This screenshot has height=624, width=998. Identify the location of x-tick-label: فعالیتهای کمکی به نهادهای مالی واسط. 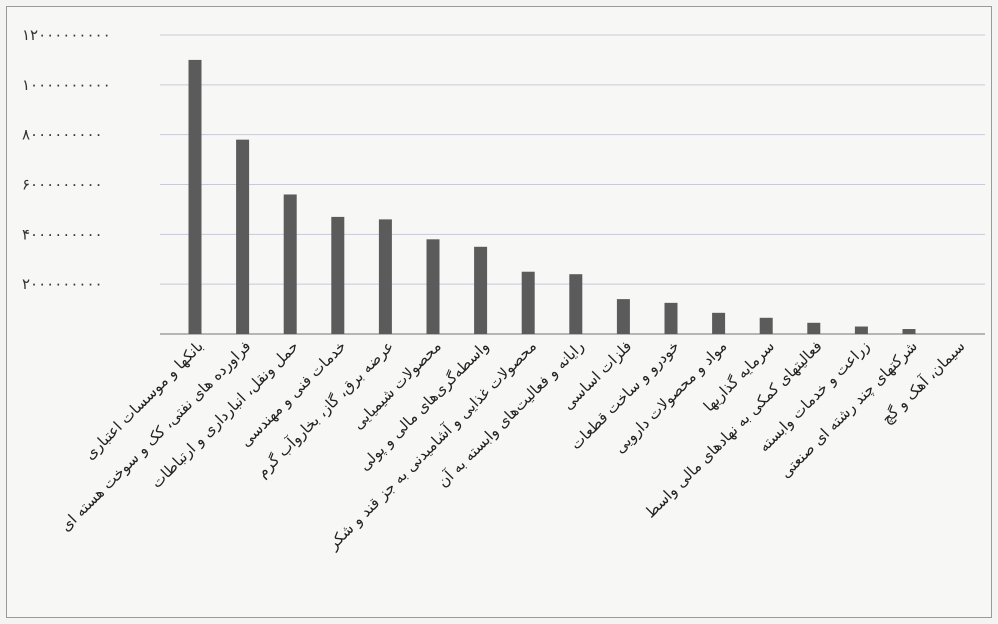
(733, 429).